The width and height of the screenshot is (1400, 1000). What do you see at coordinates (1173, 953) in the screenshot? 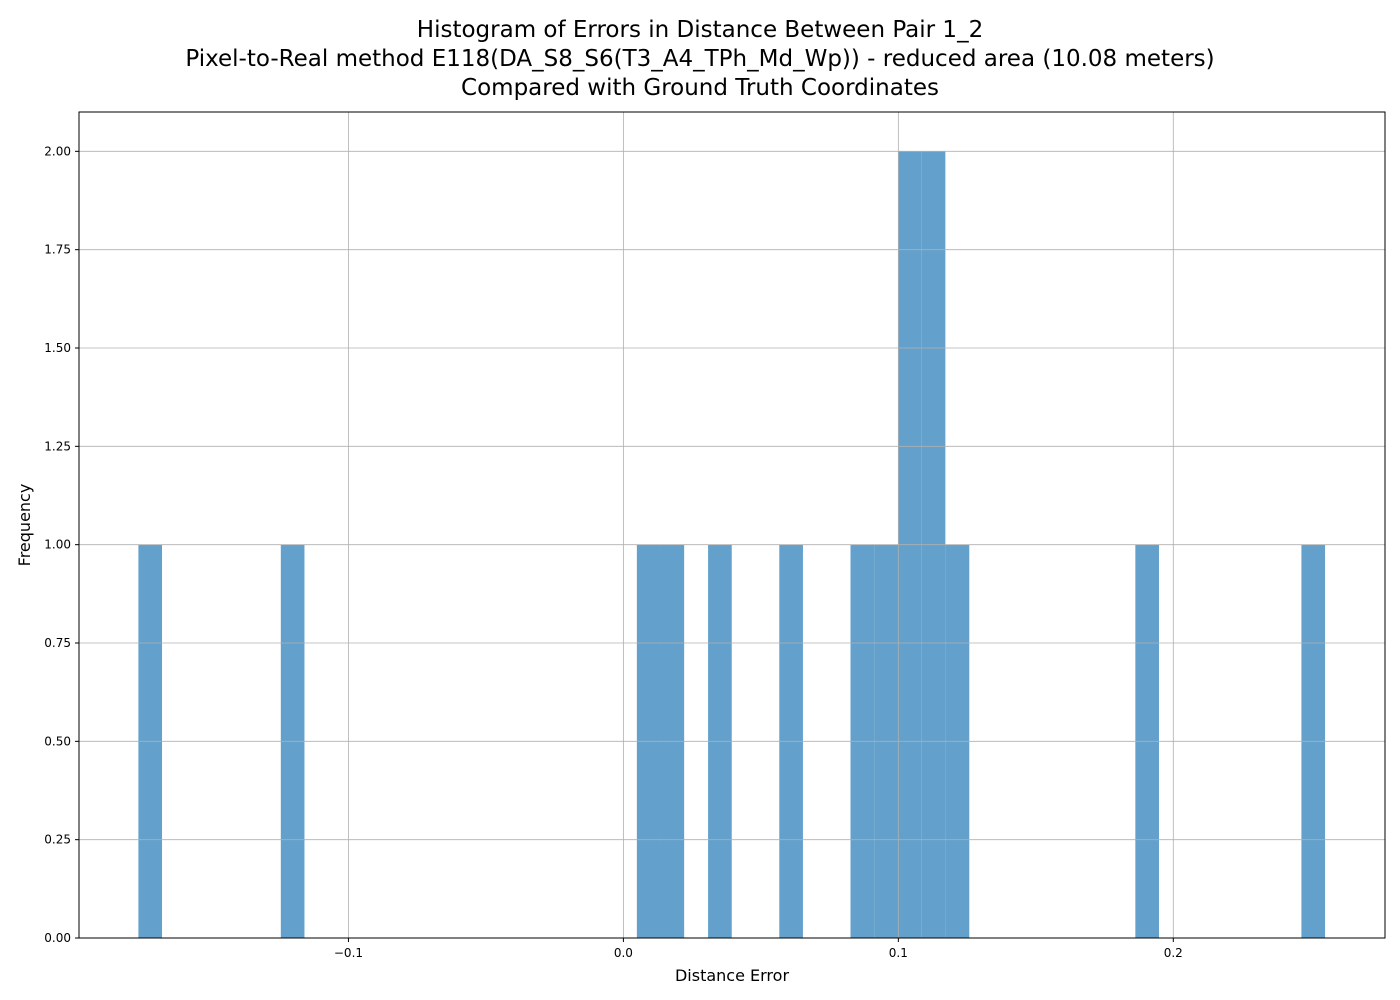
I see `x-tick-label: 0.2` at bounding box center [1173, 953].